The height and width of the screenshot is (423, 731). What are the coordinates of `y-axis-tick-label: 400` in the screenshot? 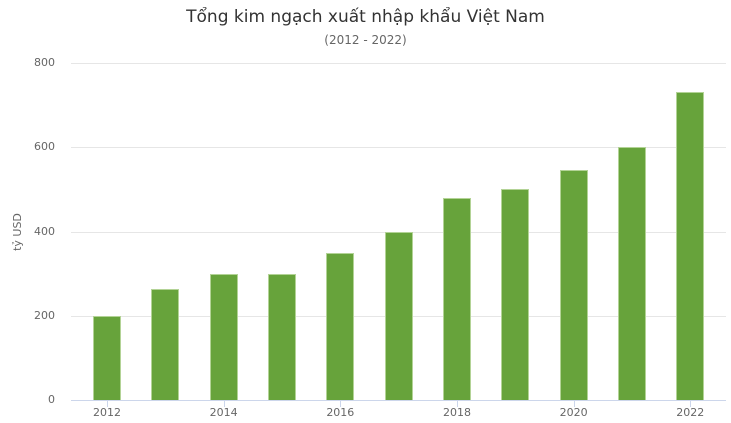 It's located at (44, 231).